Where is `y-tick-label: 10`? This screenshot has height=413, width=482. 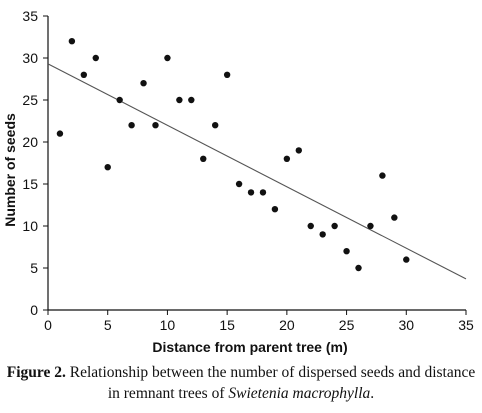
y-tick-label: 10 is located at coordinates (30, 226).